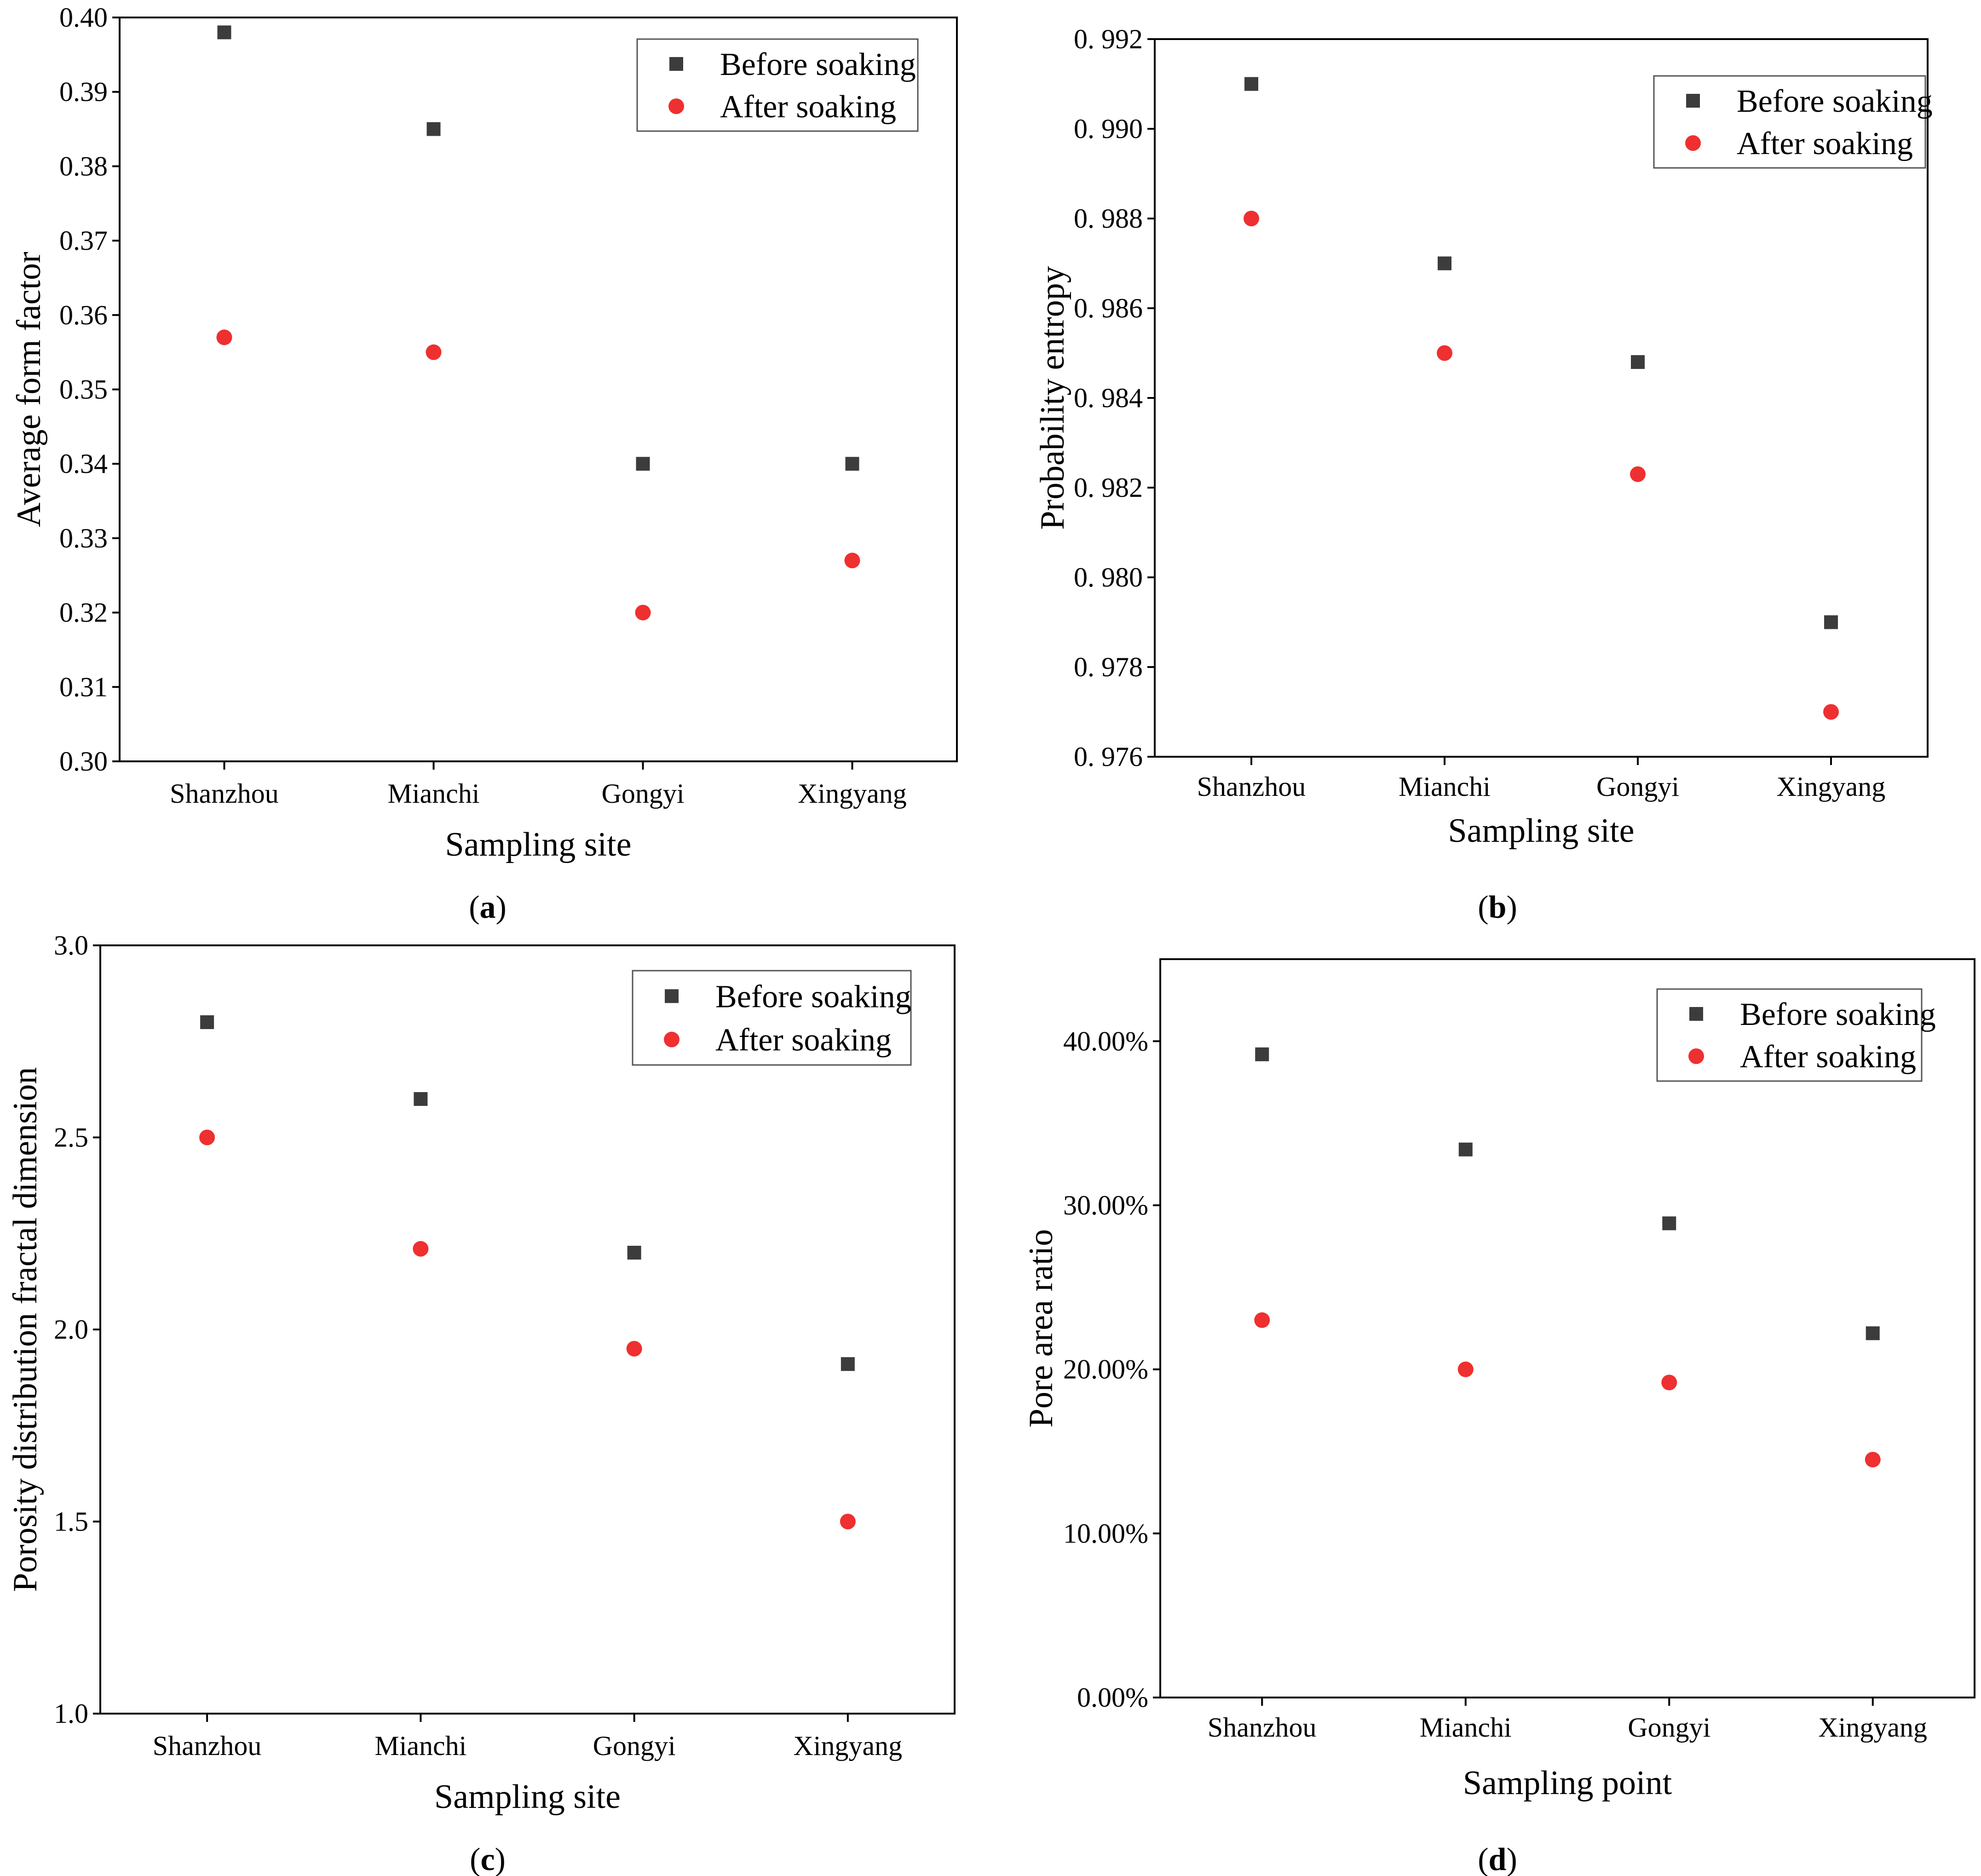 The width and height of the screenshot is (1981, 1876). I want to click on y-tick-label: 0.34, so click(83, 464).